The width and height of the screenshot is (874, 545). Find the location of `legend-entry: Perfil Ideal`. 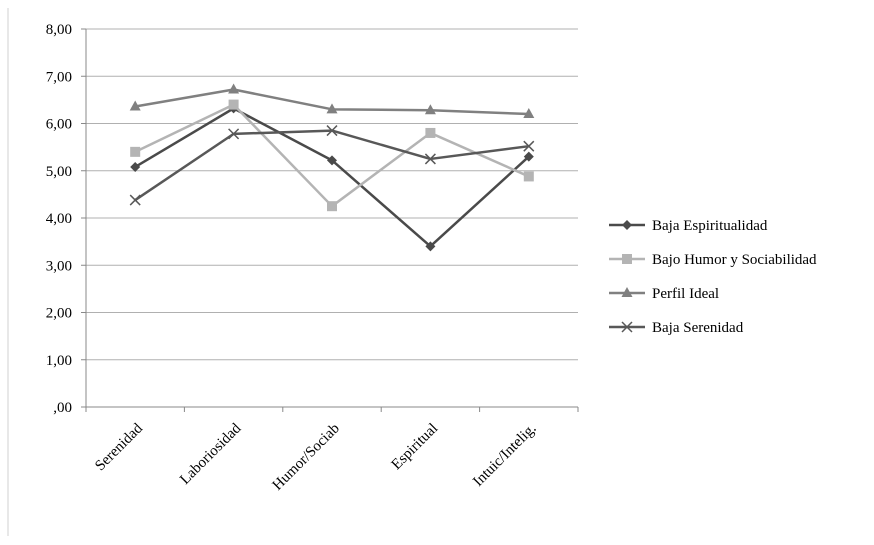

legend-entry: Perfil Ideal is located at coordinates (664, 294).